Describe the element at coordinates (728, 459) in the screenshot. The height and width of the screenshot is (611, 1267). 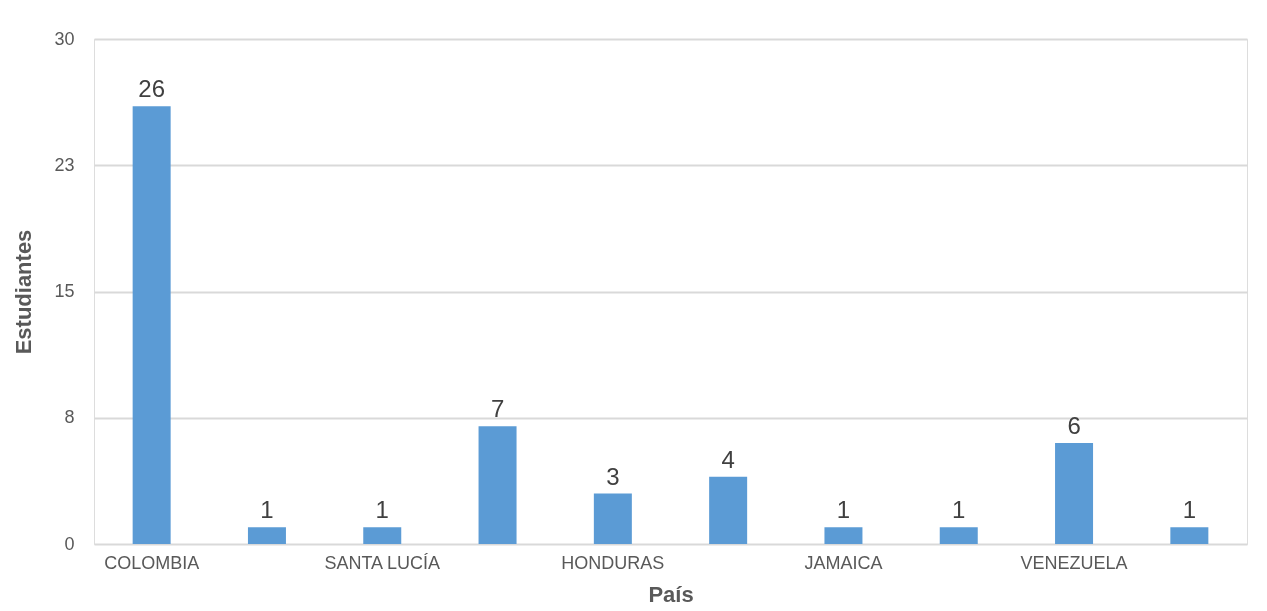
I see `data-label: 4` at that location.